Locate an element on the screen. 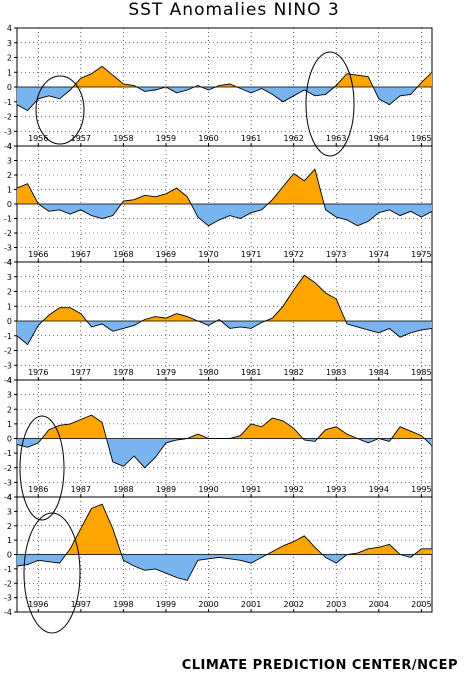  x-tick-label: 1983 is located at coordinates (336, 372).